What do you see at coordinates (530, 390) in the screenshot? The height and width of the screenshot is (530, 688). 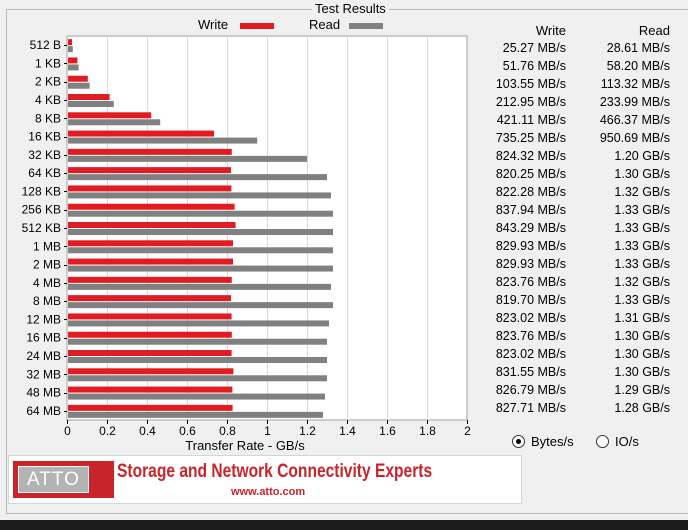 I see `write-result-value: 826.79 MB/s` at bounding box center [530, 390].